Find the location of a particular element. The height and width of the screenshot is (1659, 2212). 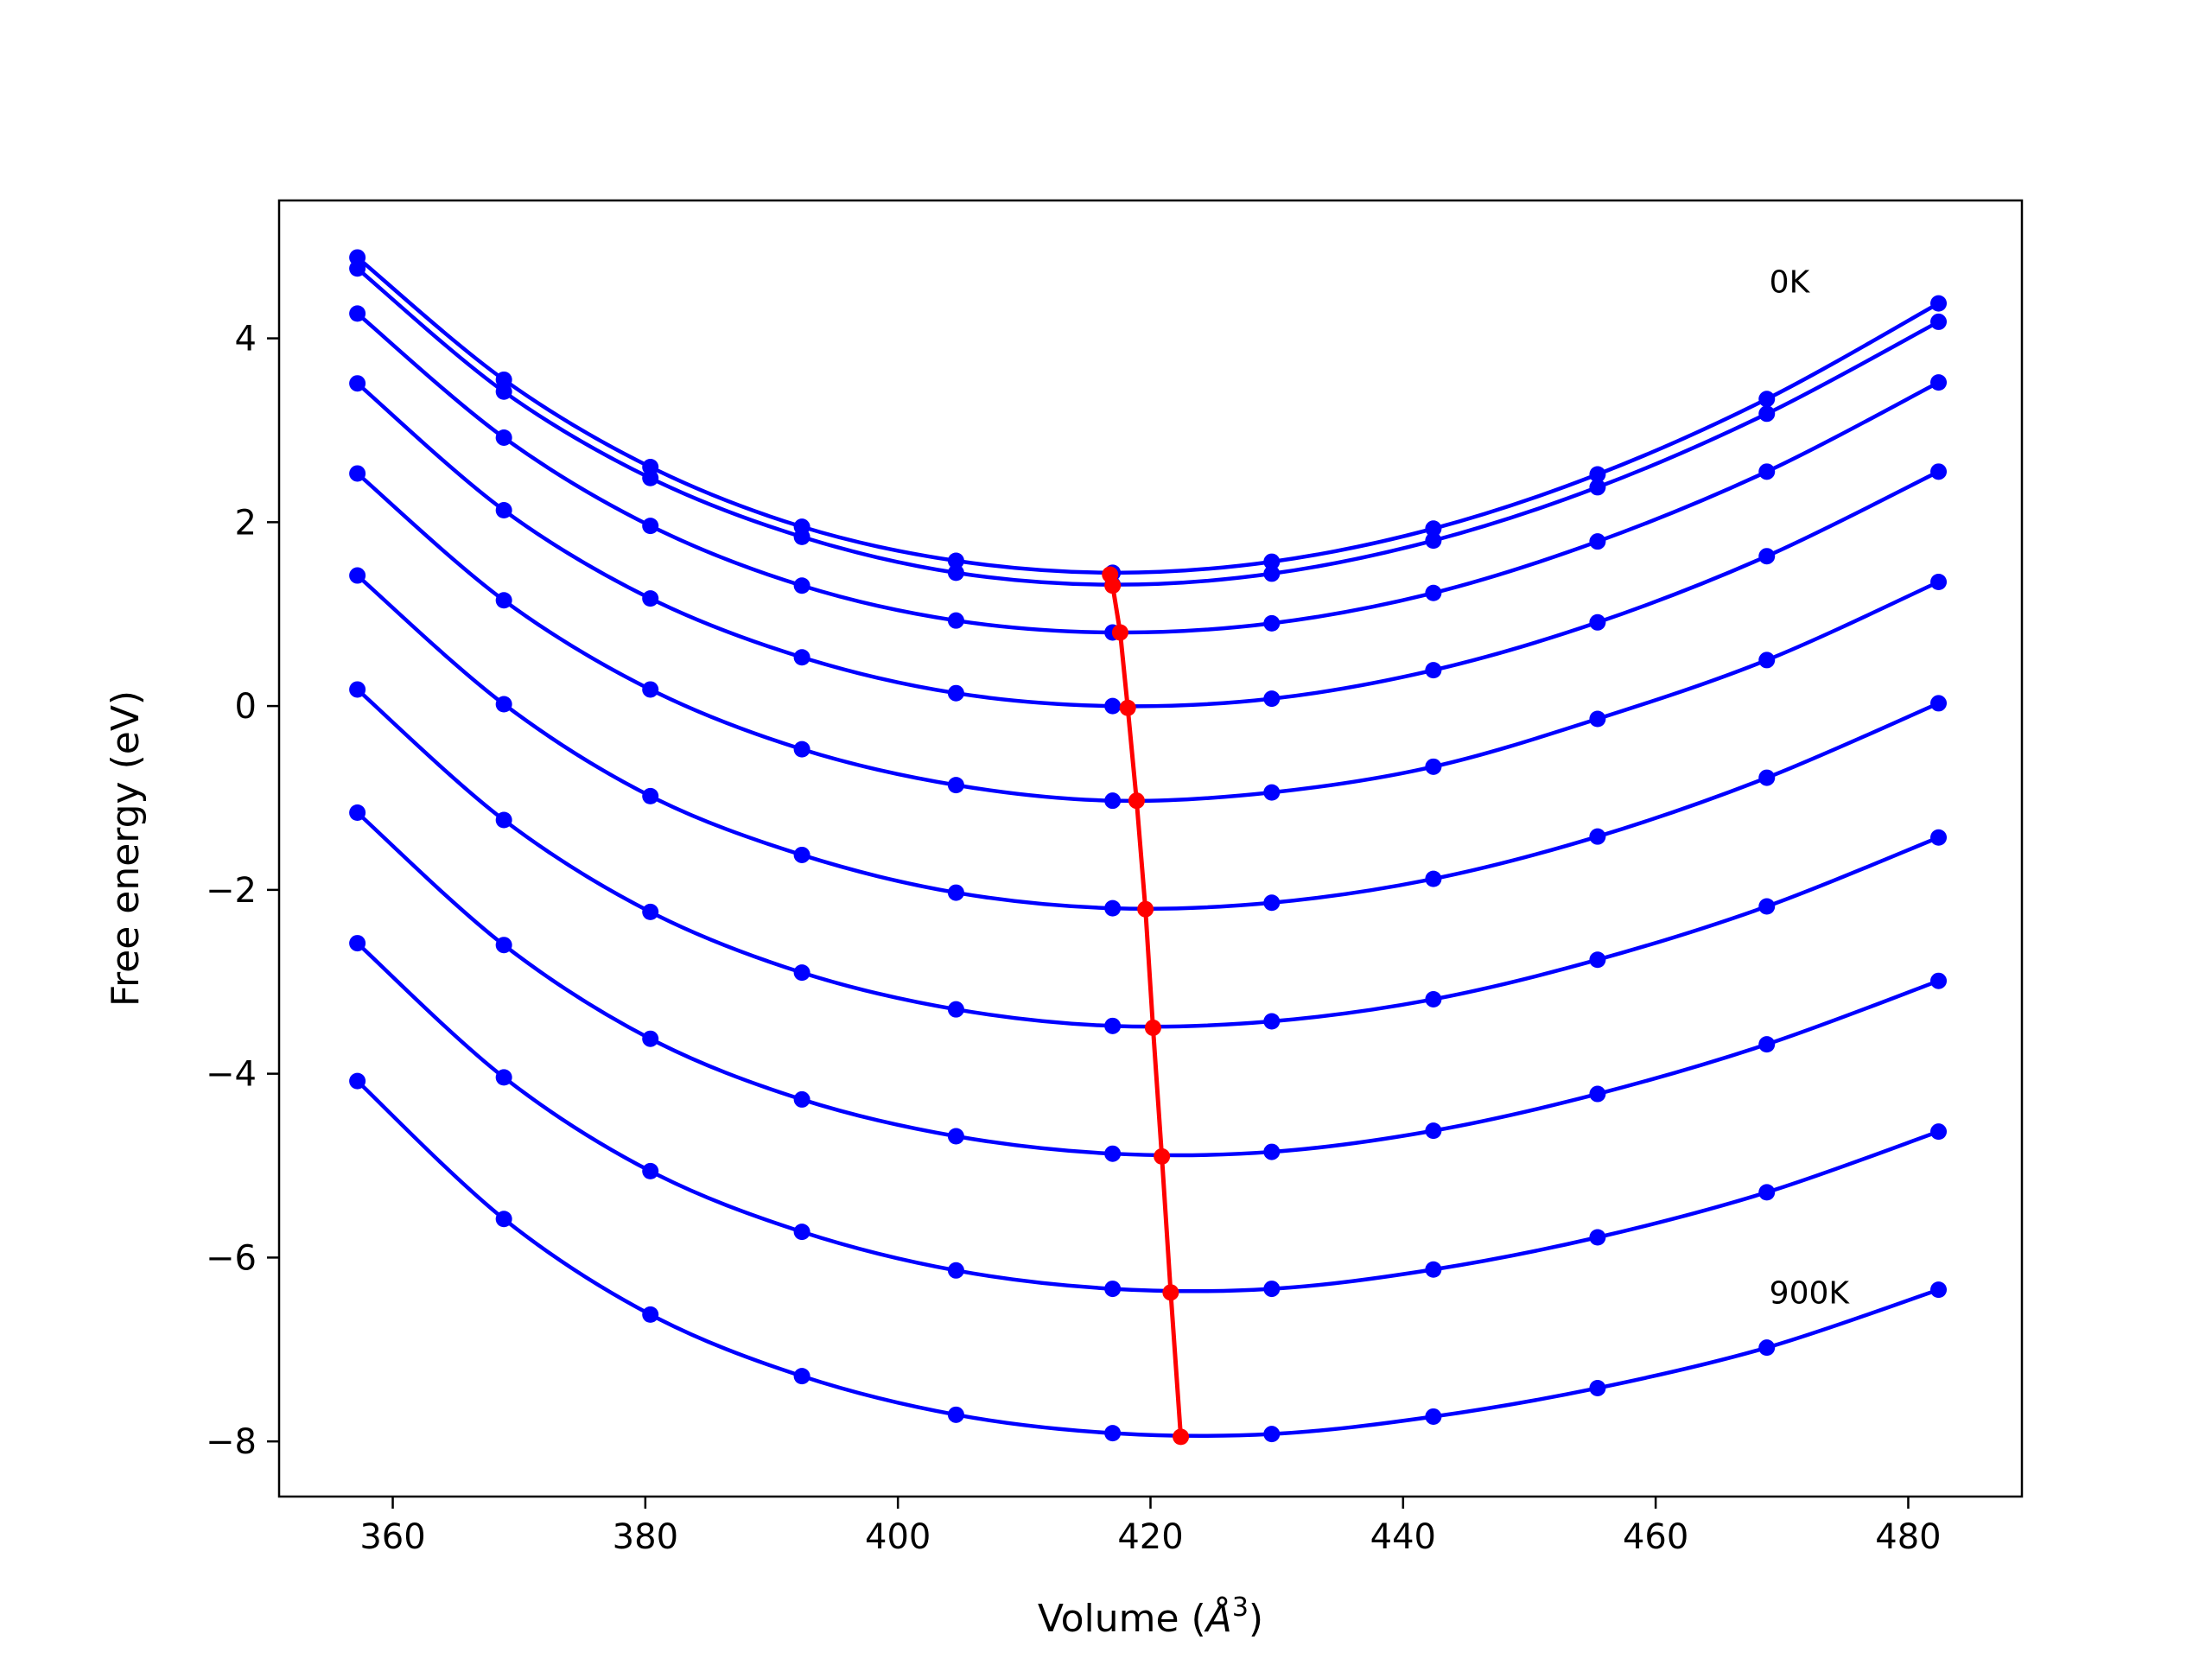

y-tick-label: 2 is located at coordinates (246, 523).